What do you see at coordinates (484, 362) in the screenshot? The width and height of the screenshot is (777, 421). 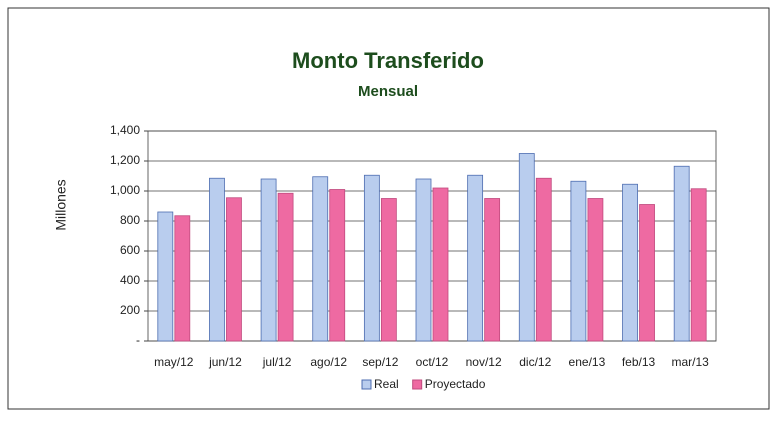 I see `x-tick-label: nov/12` at bounding box center [484, 362].